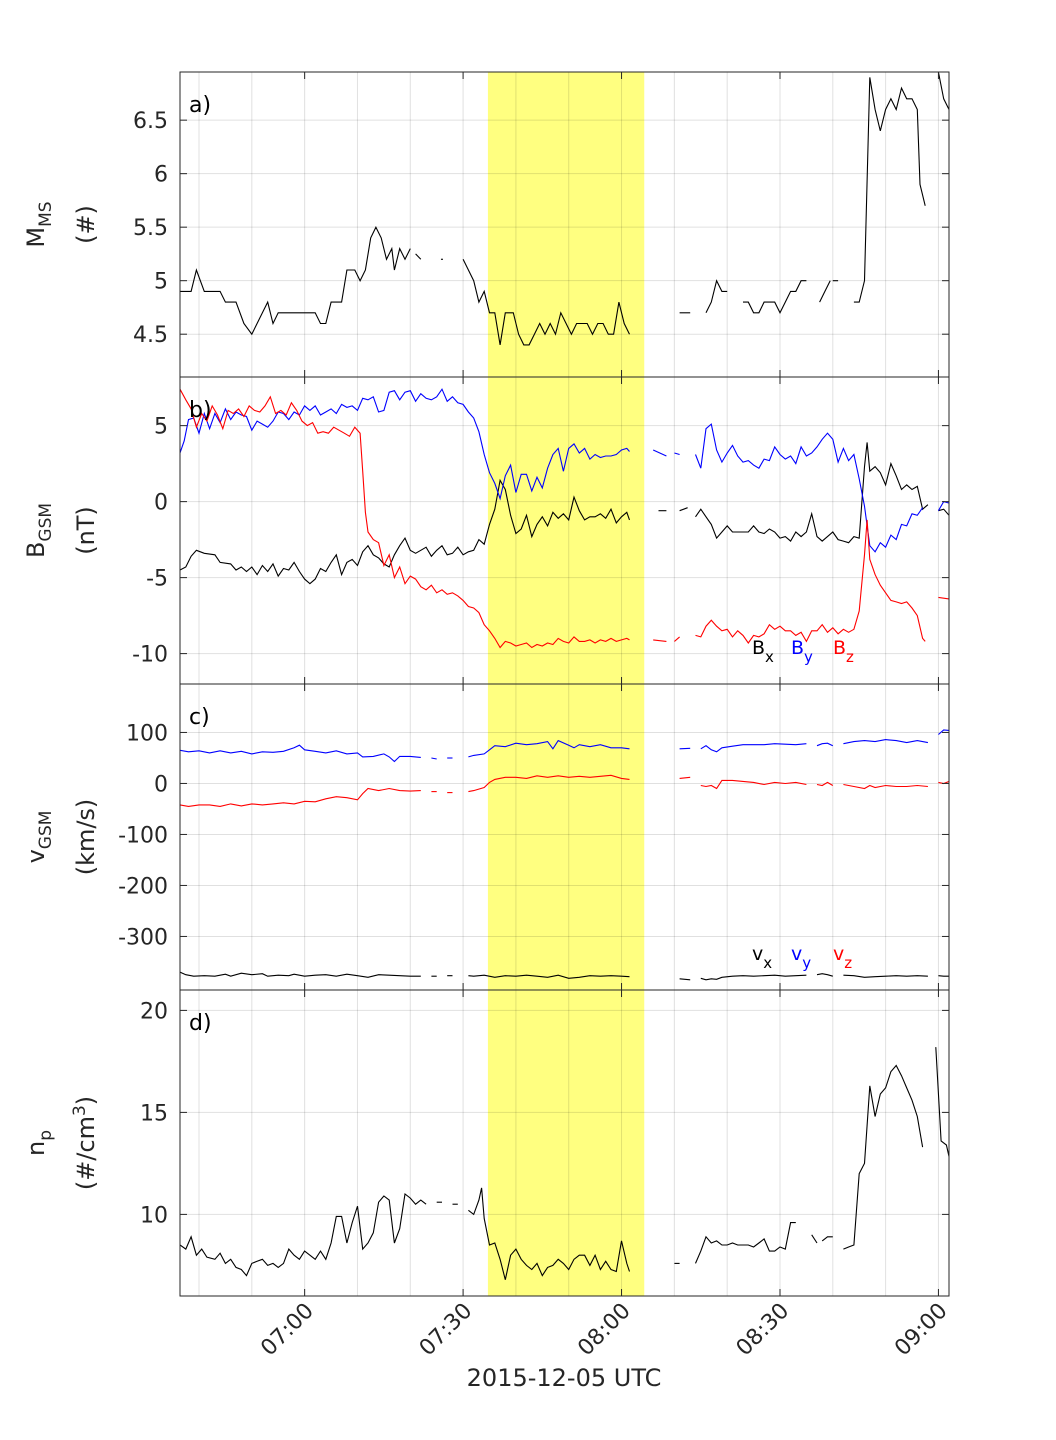  Describe the element at coordinates (199, 717) in the screenshot. I see `panel-letter: c)` at that location.